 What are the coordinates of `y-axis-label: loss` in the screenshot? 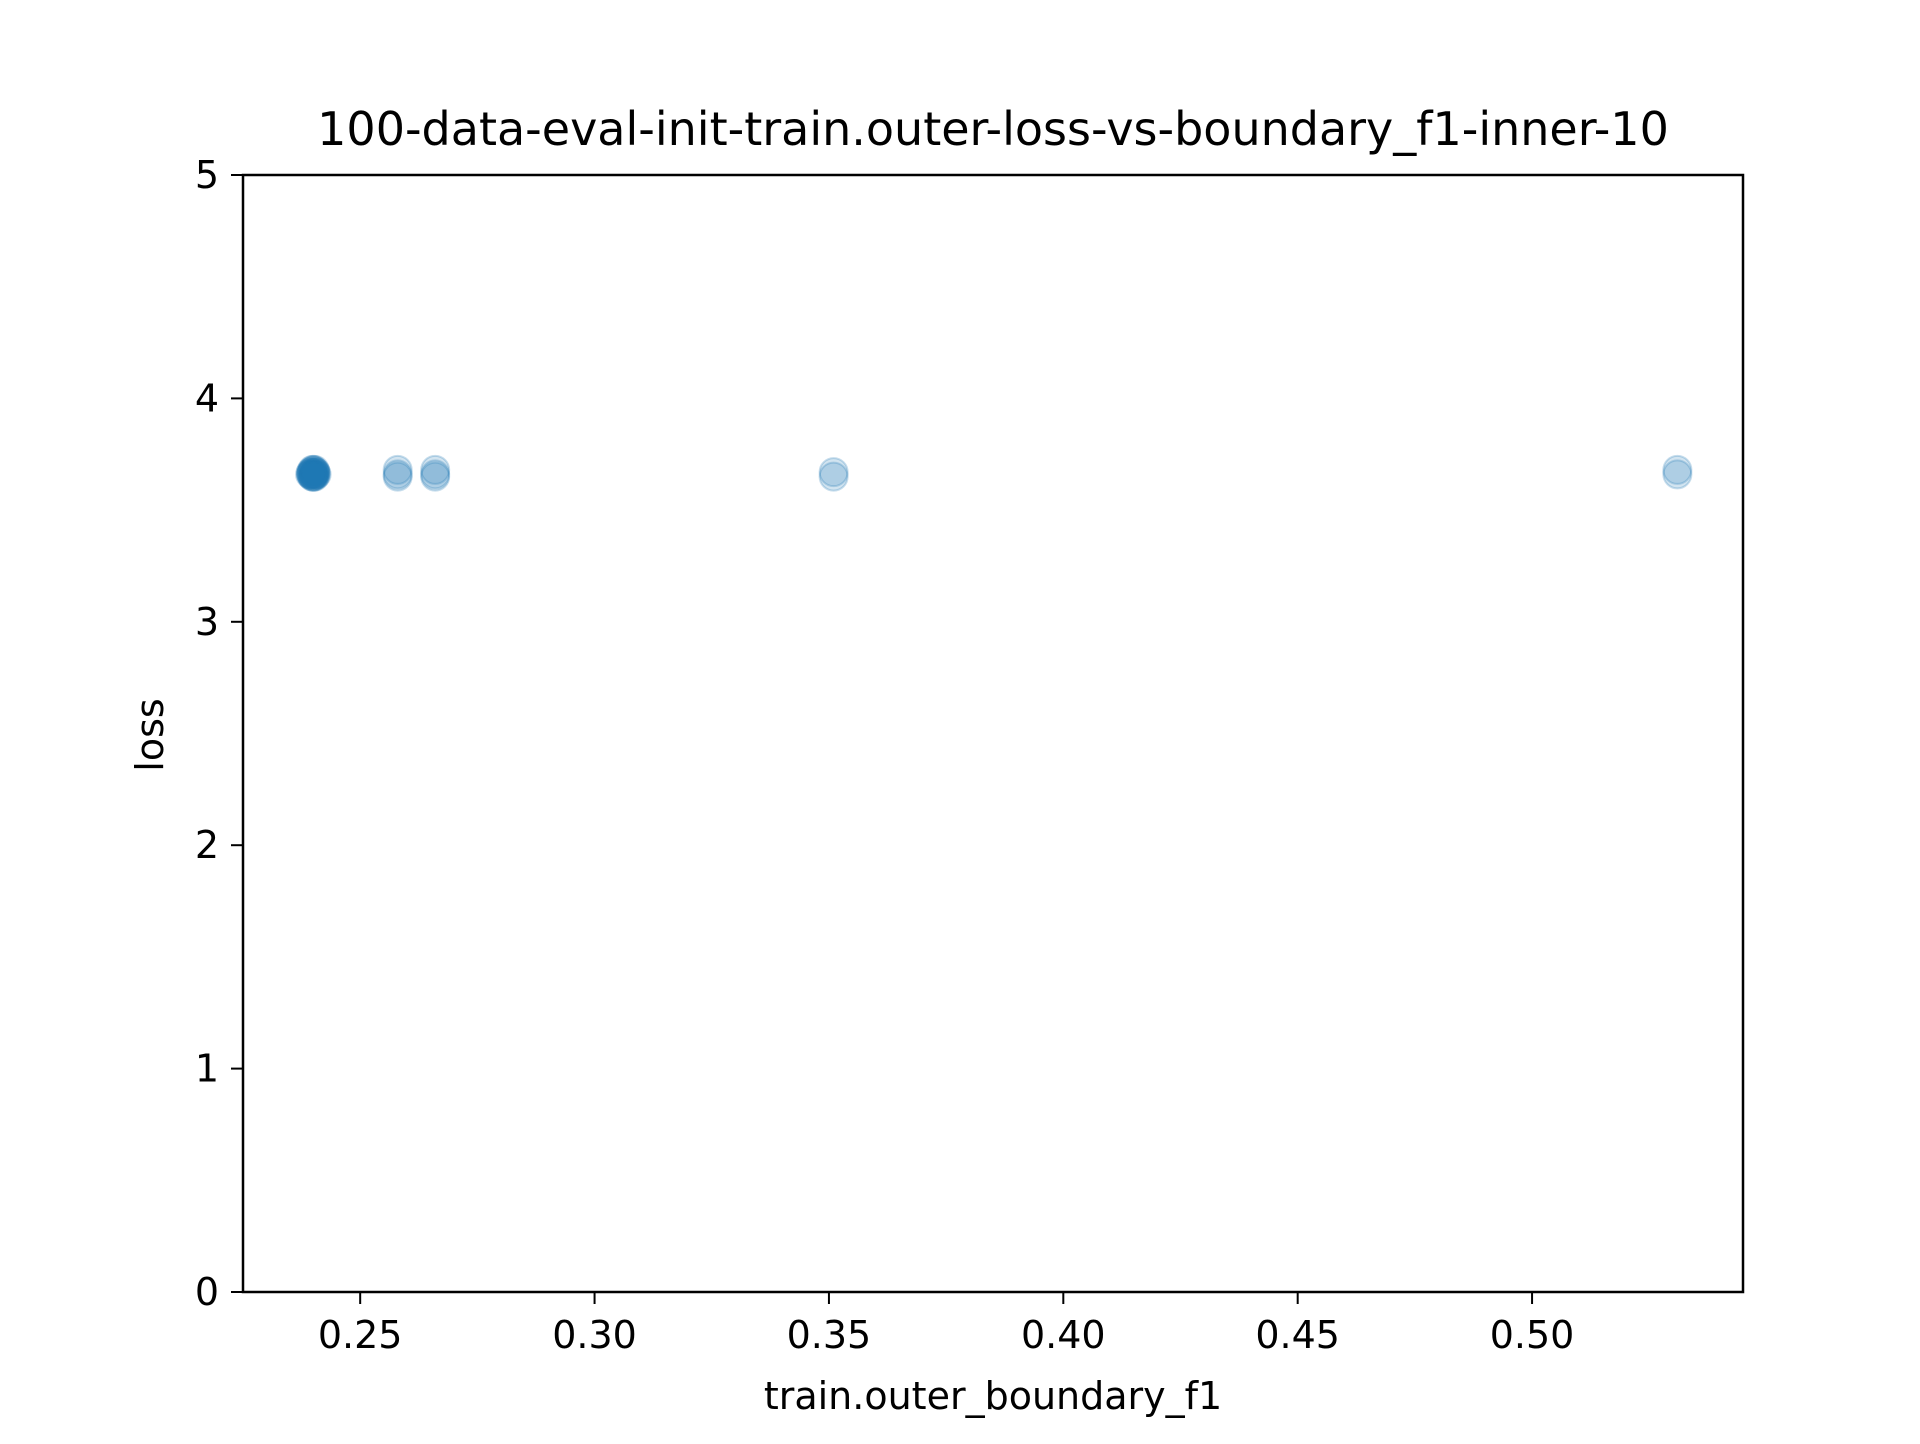 It's located at (150, 734).